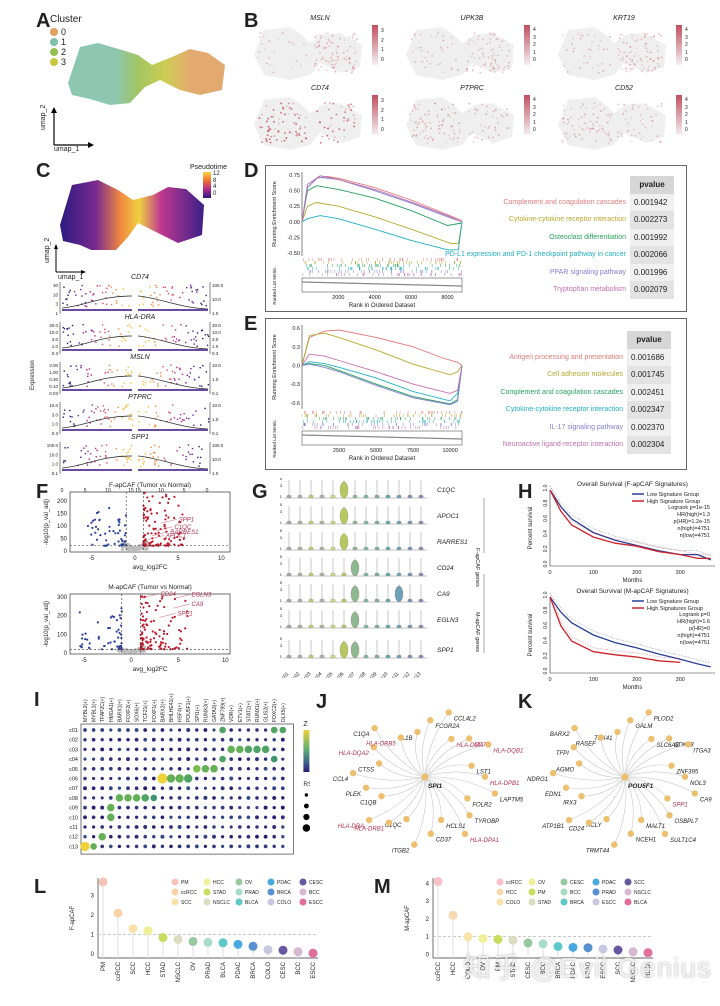 Image resolution: width=720 pixels, height=1006 pixels. What do you see at coordinates (537, 780) in the screenshot?
I see `target-gene-label: NDRG1` at bounding box center [537, 780].